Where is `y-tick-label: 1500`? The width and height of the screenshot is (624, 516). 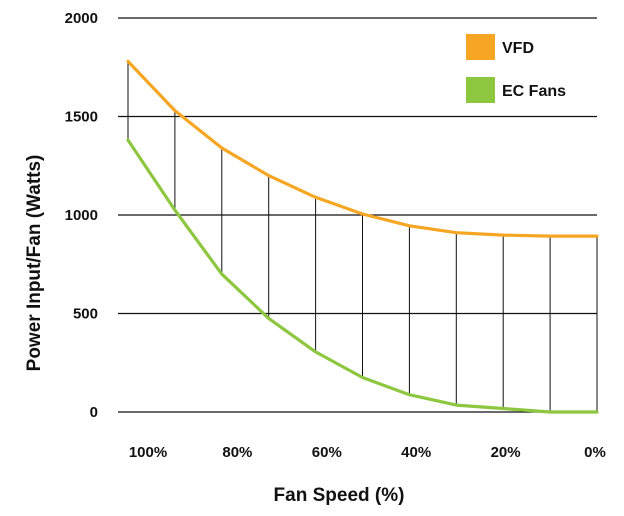
y-tick-label: 1500 is located at coordinates (81, 117).